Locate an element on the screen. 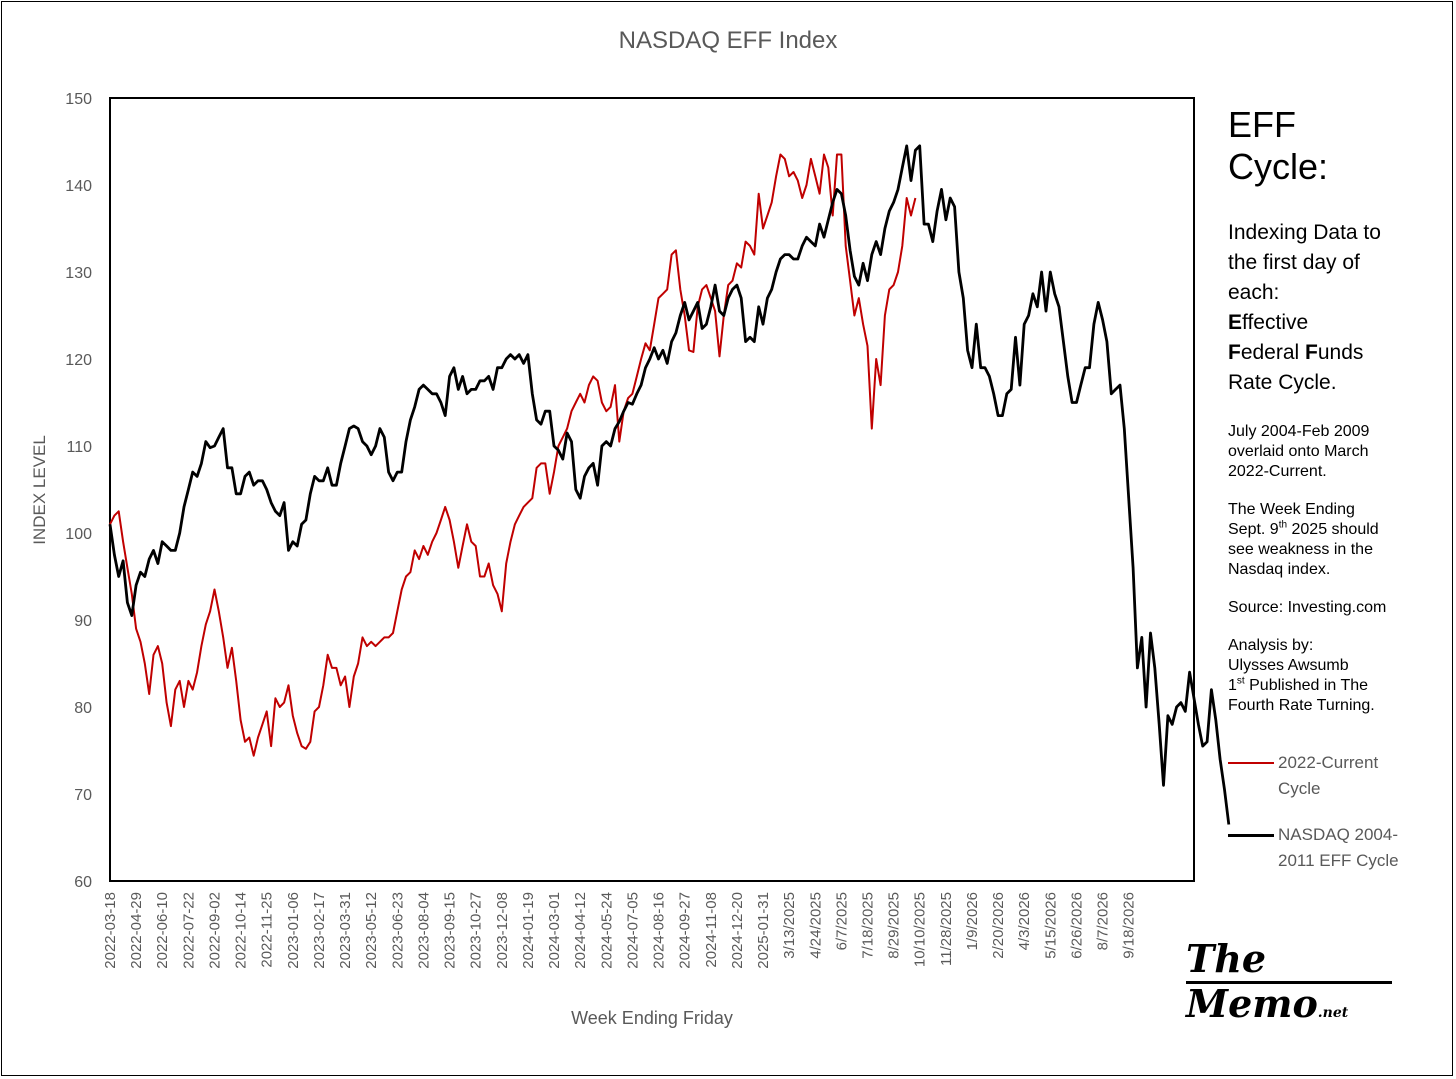  federal-funds-line: Federal Funds is located at coordinates (1335, 353).